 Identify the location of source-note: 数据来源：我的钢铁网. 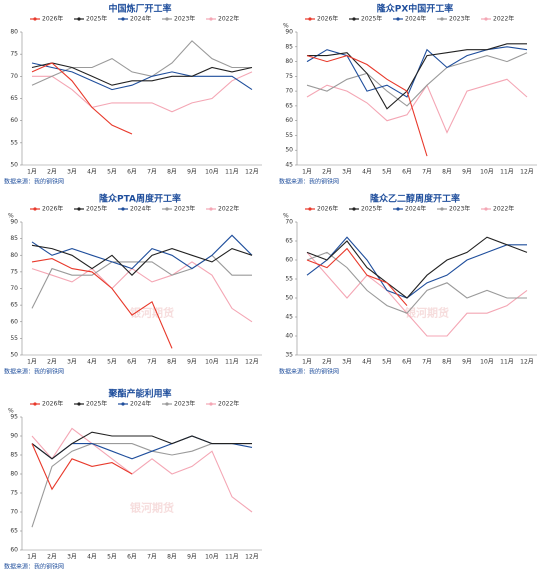
(34, 372).